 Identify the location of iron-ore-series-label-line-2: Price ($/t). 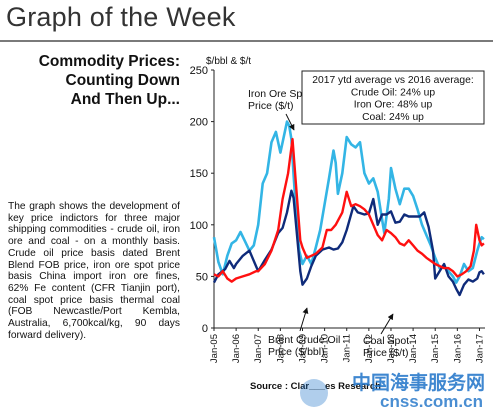
(271, 106).